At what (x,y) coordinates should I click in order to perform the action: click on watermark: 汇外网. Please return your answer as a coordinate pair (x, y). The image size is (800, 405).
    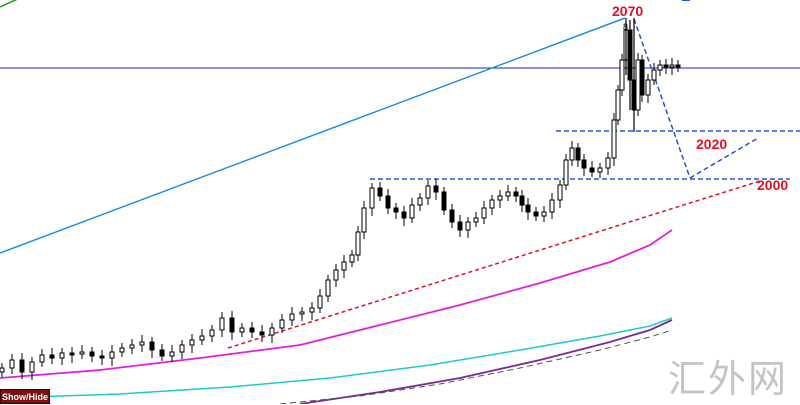
    Looking at the image, I should click on (728, 379).